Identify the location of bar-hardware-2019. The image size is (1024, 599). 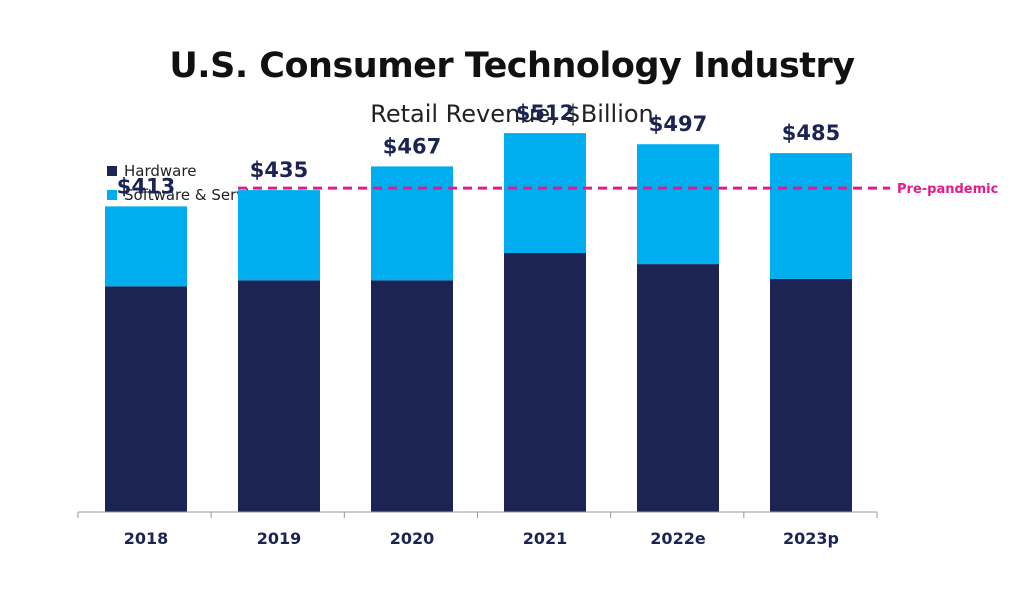
(279, 396).